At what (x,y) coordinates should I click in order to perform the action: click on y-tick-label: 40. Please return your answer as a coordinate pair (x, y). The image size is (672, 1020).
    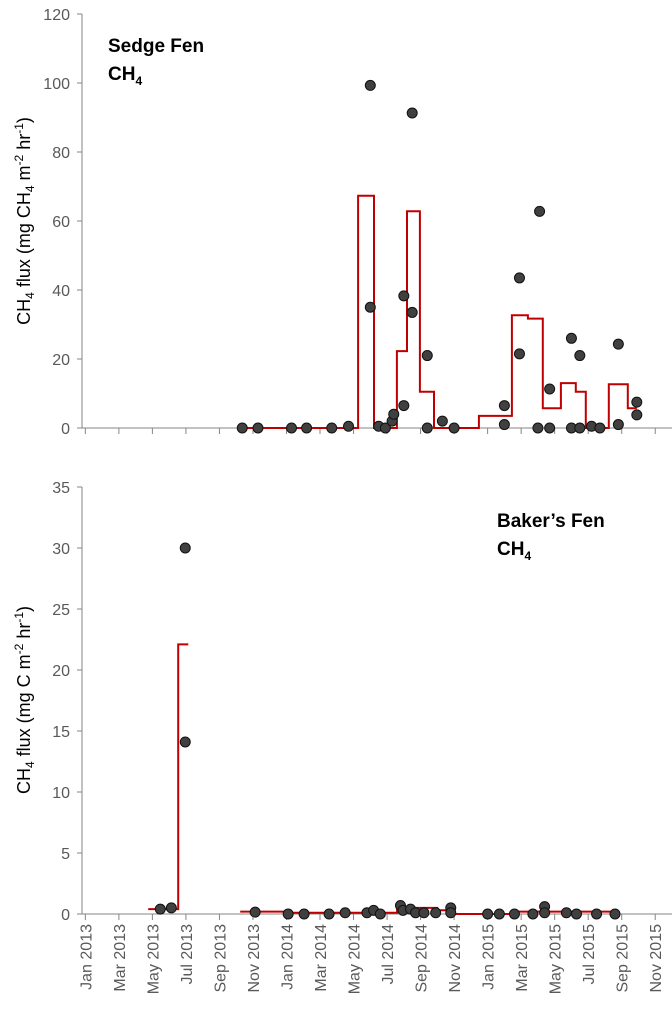
    Looking at the image, I should click on (61, 291).